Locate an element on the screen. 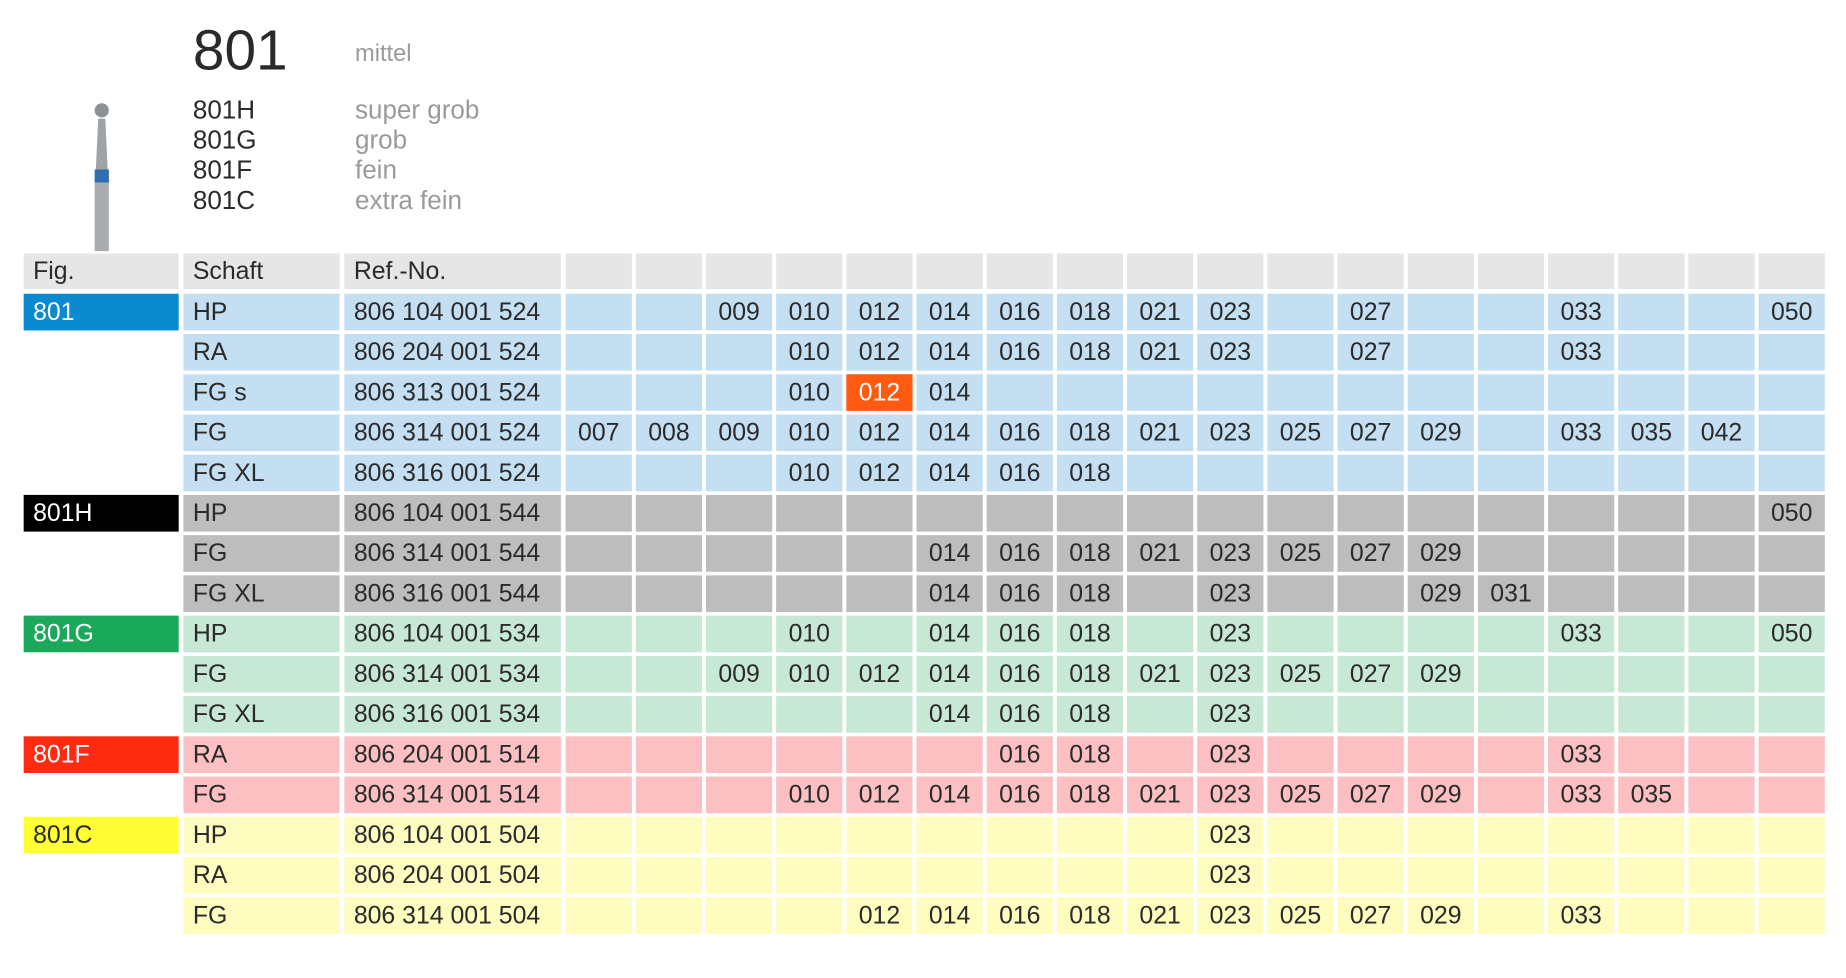 This screenshot has width=1846, height=978. title: 801 is located at coordinates (240, 51).